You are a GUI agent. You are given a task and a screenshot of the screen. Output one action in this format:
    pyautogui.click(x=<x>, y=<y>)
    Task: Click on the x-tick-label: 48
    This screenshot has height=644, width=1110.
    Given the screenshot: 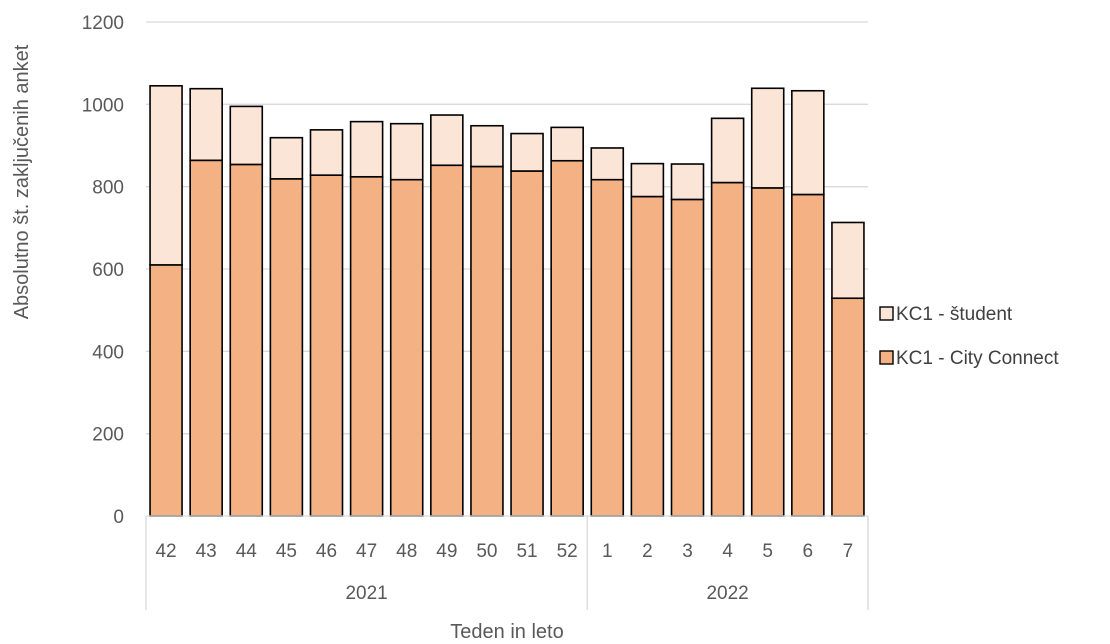 What is the action you would take?
    pyautogui.click(x=406, y=551)
    